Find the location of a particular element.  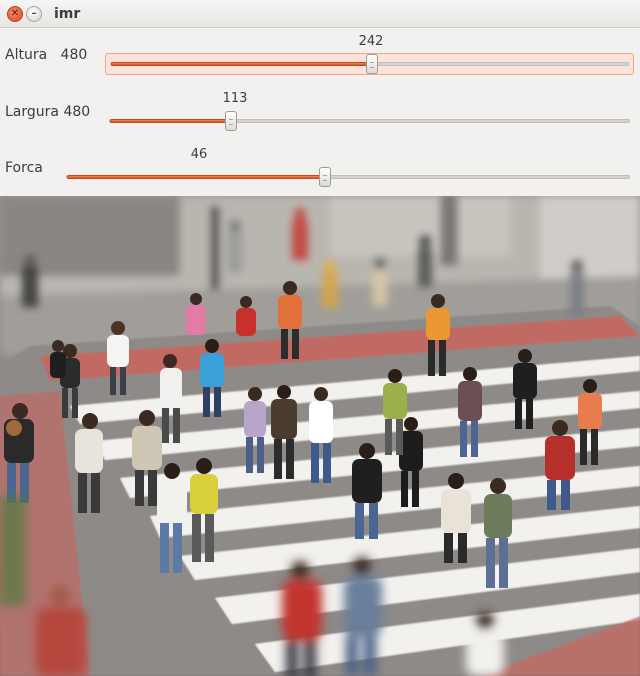

slider-row-altura: Altura 480 242 is located at coordinates (320, 56).